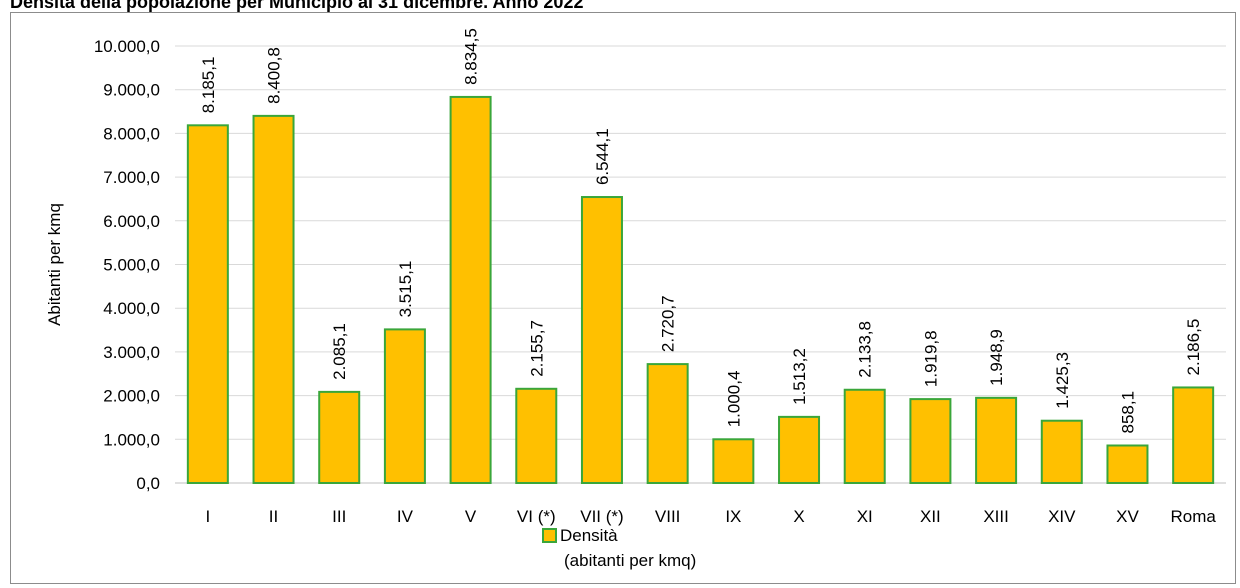 The width and height of the screenshot is (1240, 588). I want to click on data-label: 2.133,8, so click(865, 349).